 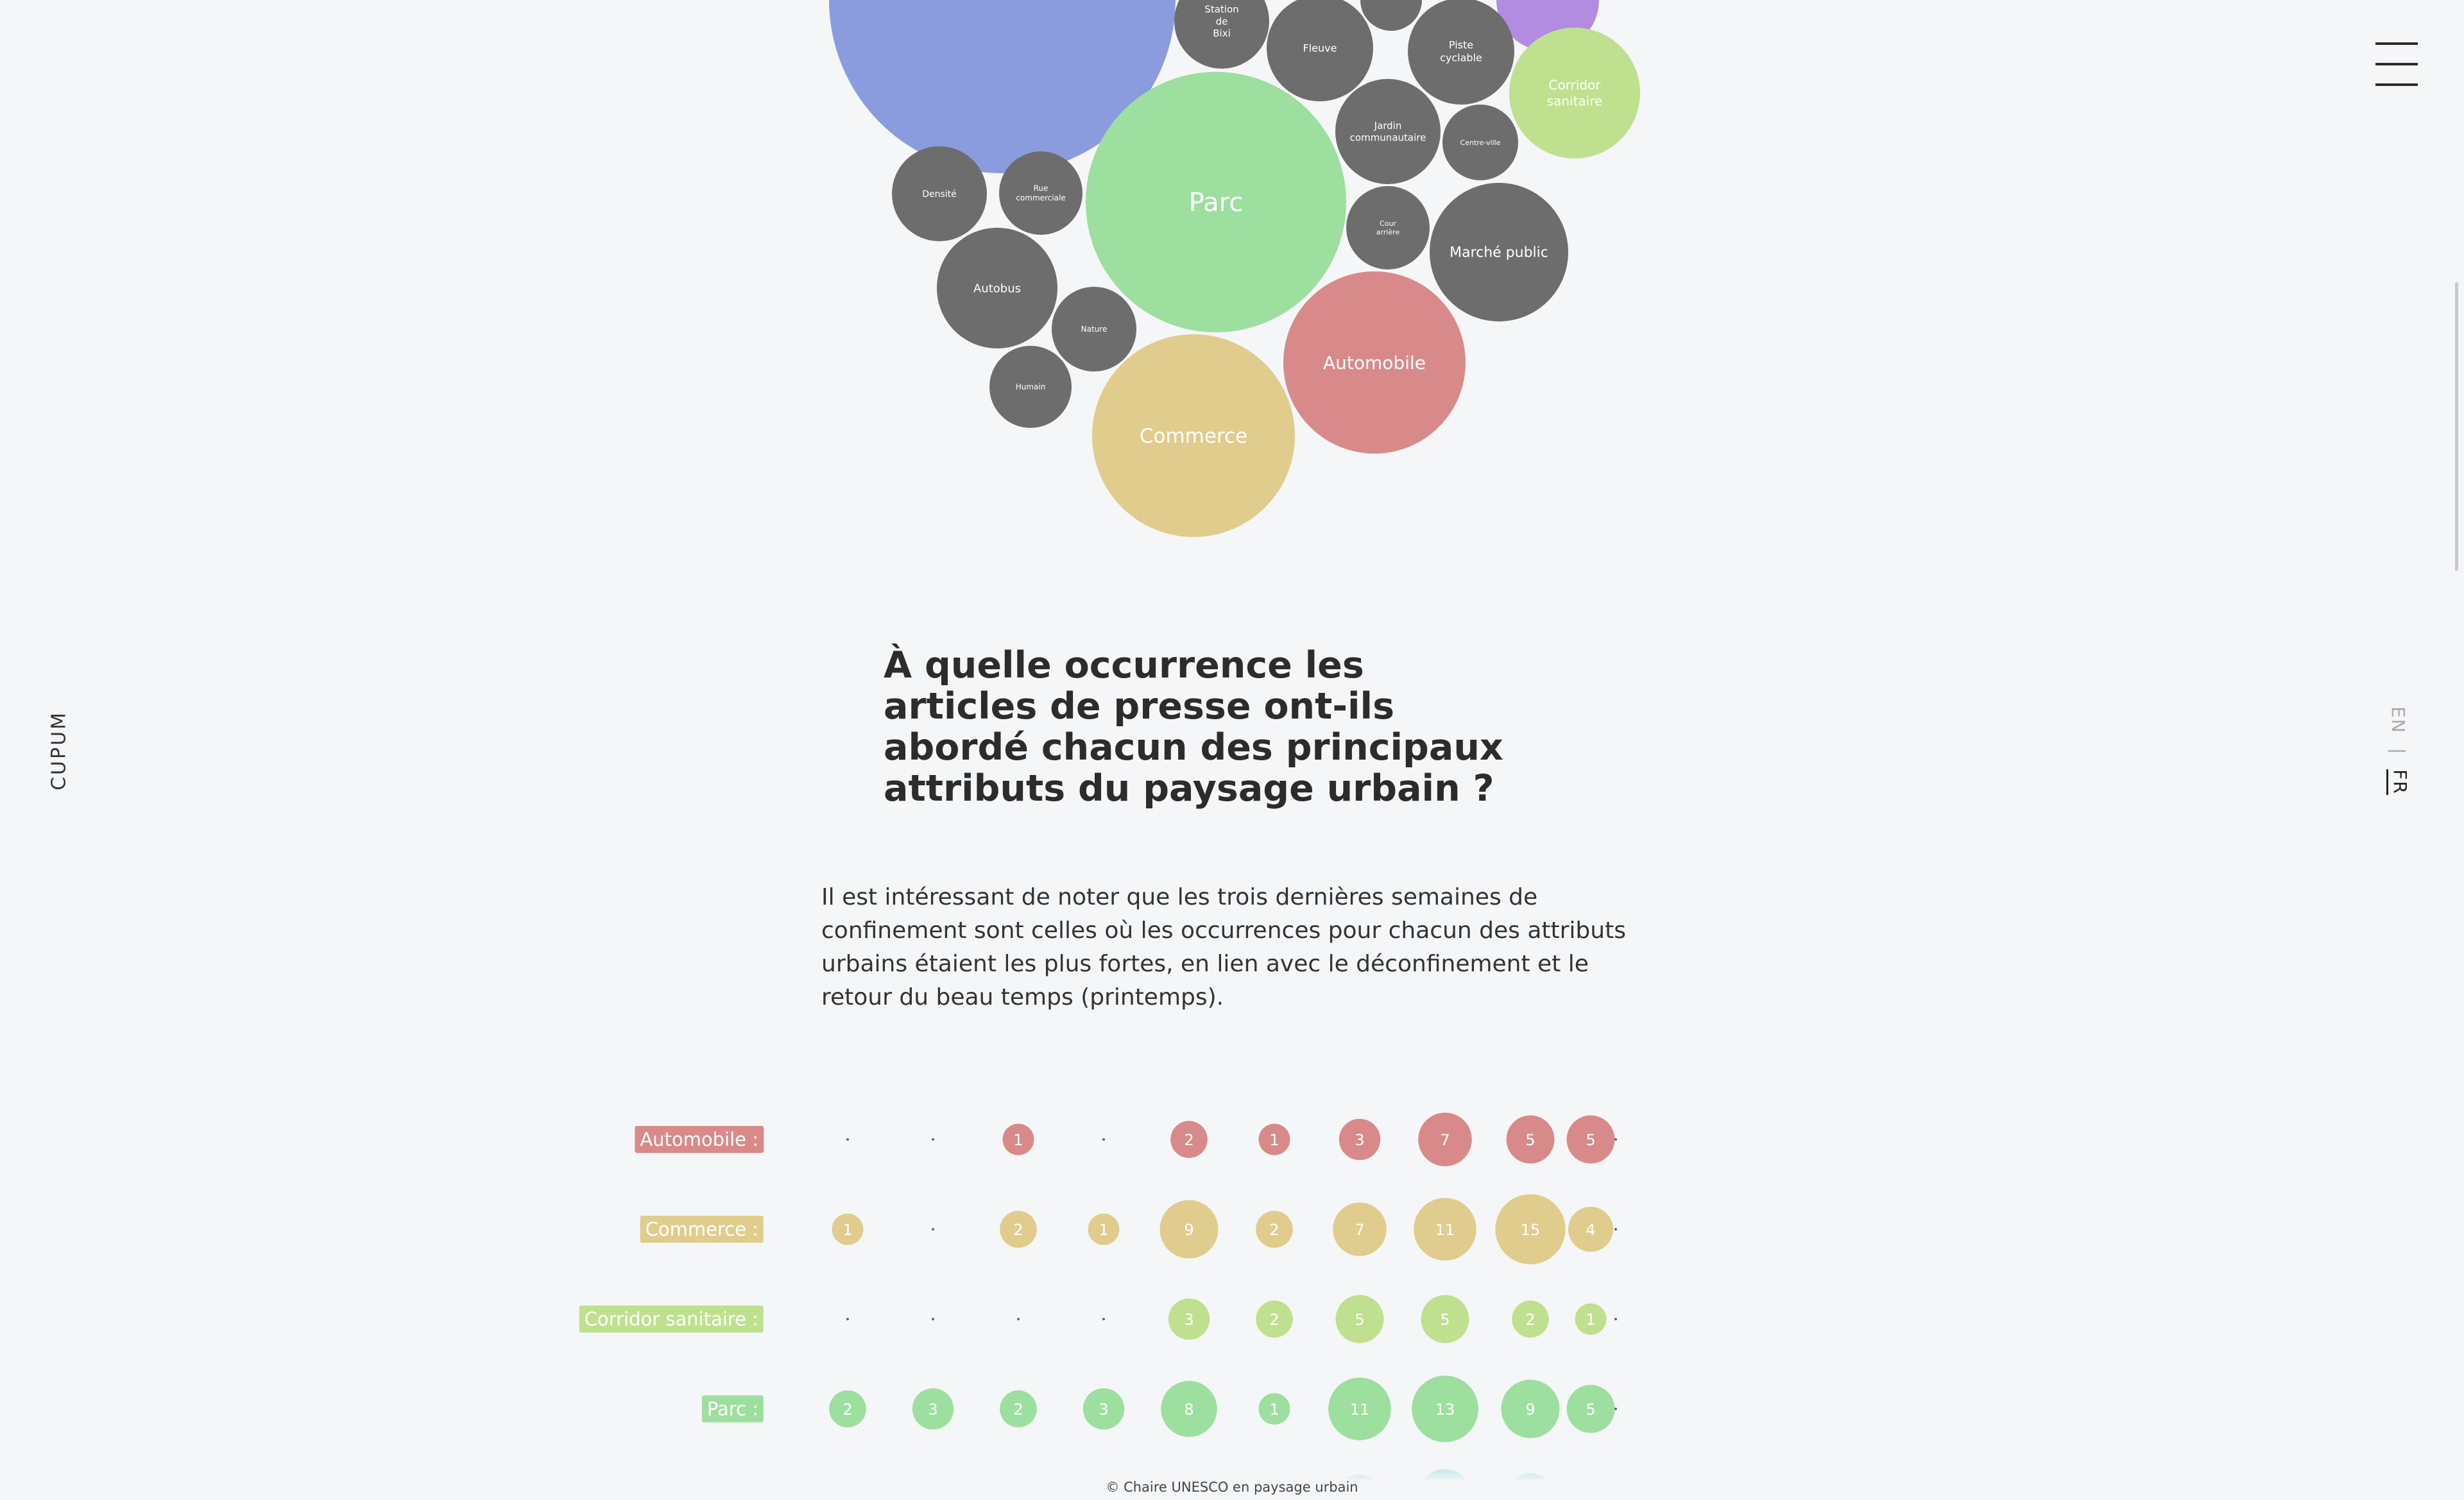 I want to click on bubble-centre-ville, so click(x=1480, y=142).